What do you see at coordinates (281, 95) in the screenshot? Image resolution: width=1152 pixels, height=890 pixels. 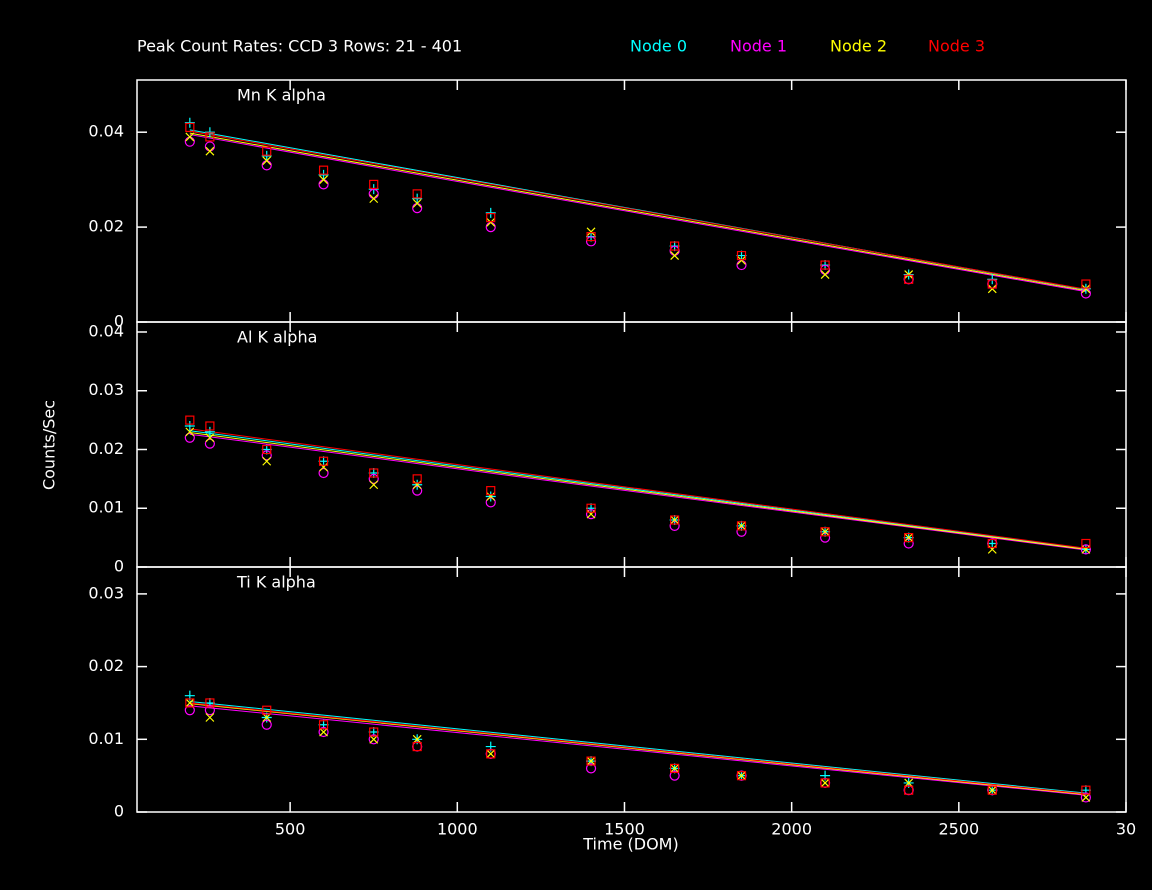 I see `panel-label: Mn K alpha` at bounding box center [281, 95].